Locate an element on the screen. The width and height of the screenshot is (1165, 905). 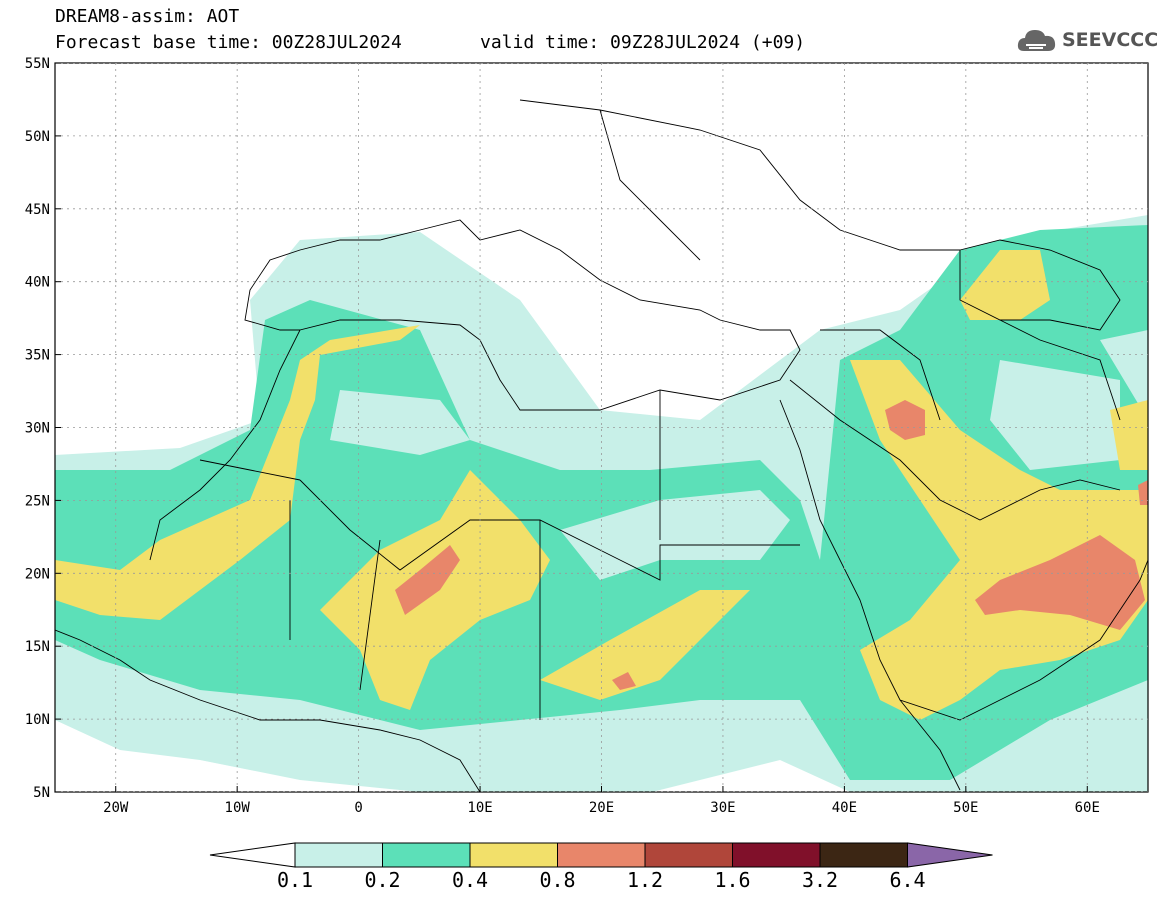
seevccc-logo: SEEVCCC is located at coordinates (1087, 40).